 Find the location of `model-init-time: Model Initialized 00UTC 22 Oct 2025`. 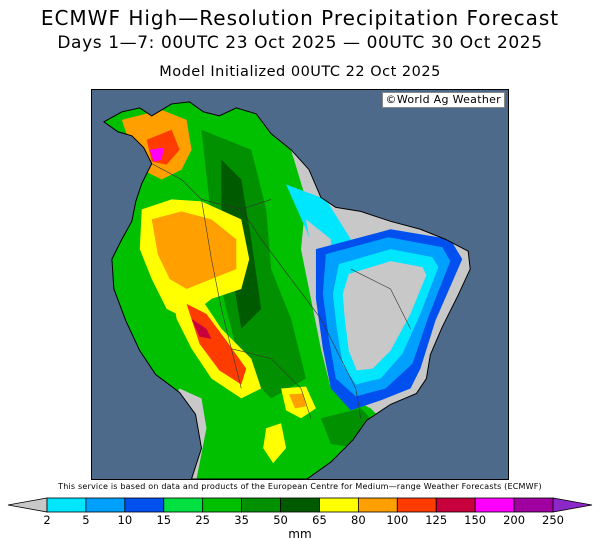

model-init-time: Model Initialized 00UTC 22 Oct 2025 is located at coordinates (300, 72).